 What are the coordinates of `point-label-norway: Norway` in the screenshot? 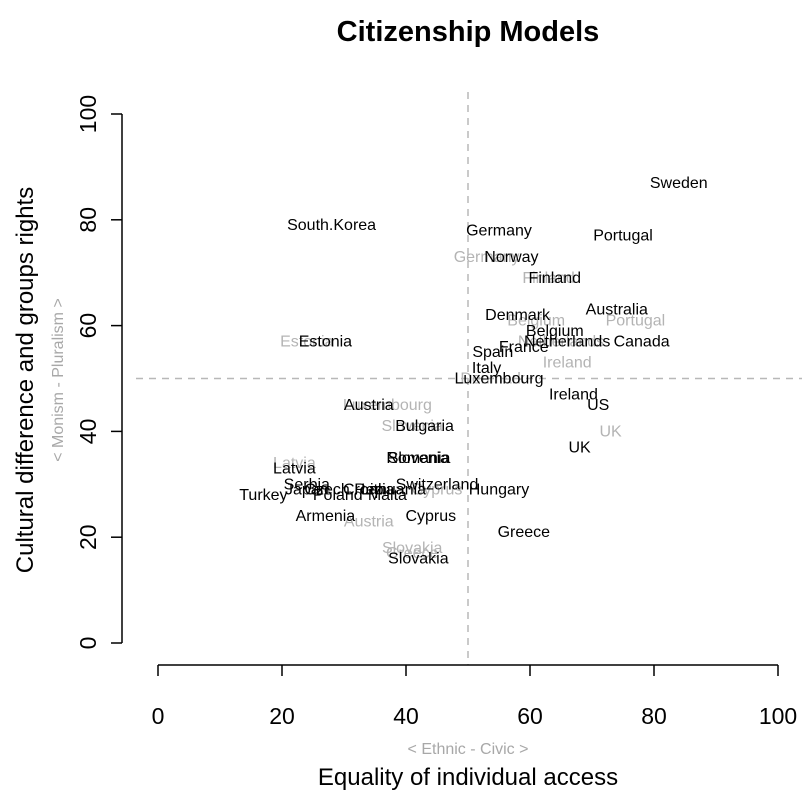 It's located at (511, 257).